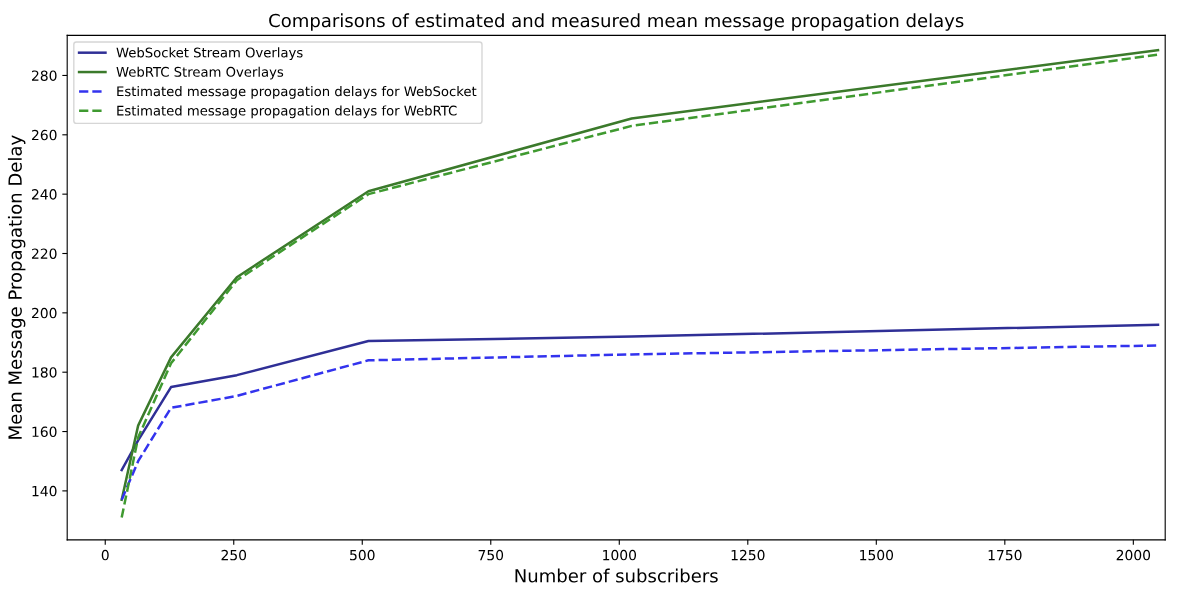  What do you see at coordinates (1133, 555) in the screenshot?
I see `x-tick-label: 2000` at bounding box center [1133, 555].